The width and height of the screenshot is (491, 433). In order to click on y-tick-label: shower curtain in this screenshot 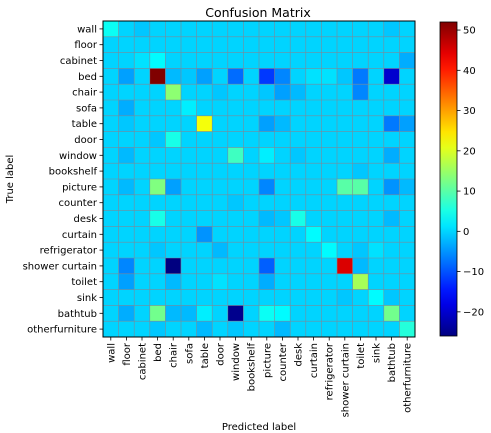, I will do `click(60, 266)`.